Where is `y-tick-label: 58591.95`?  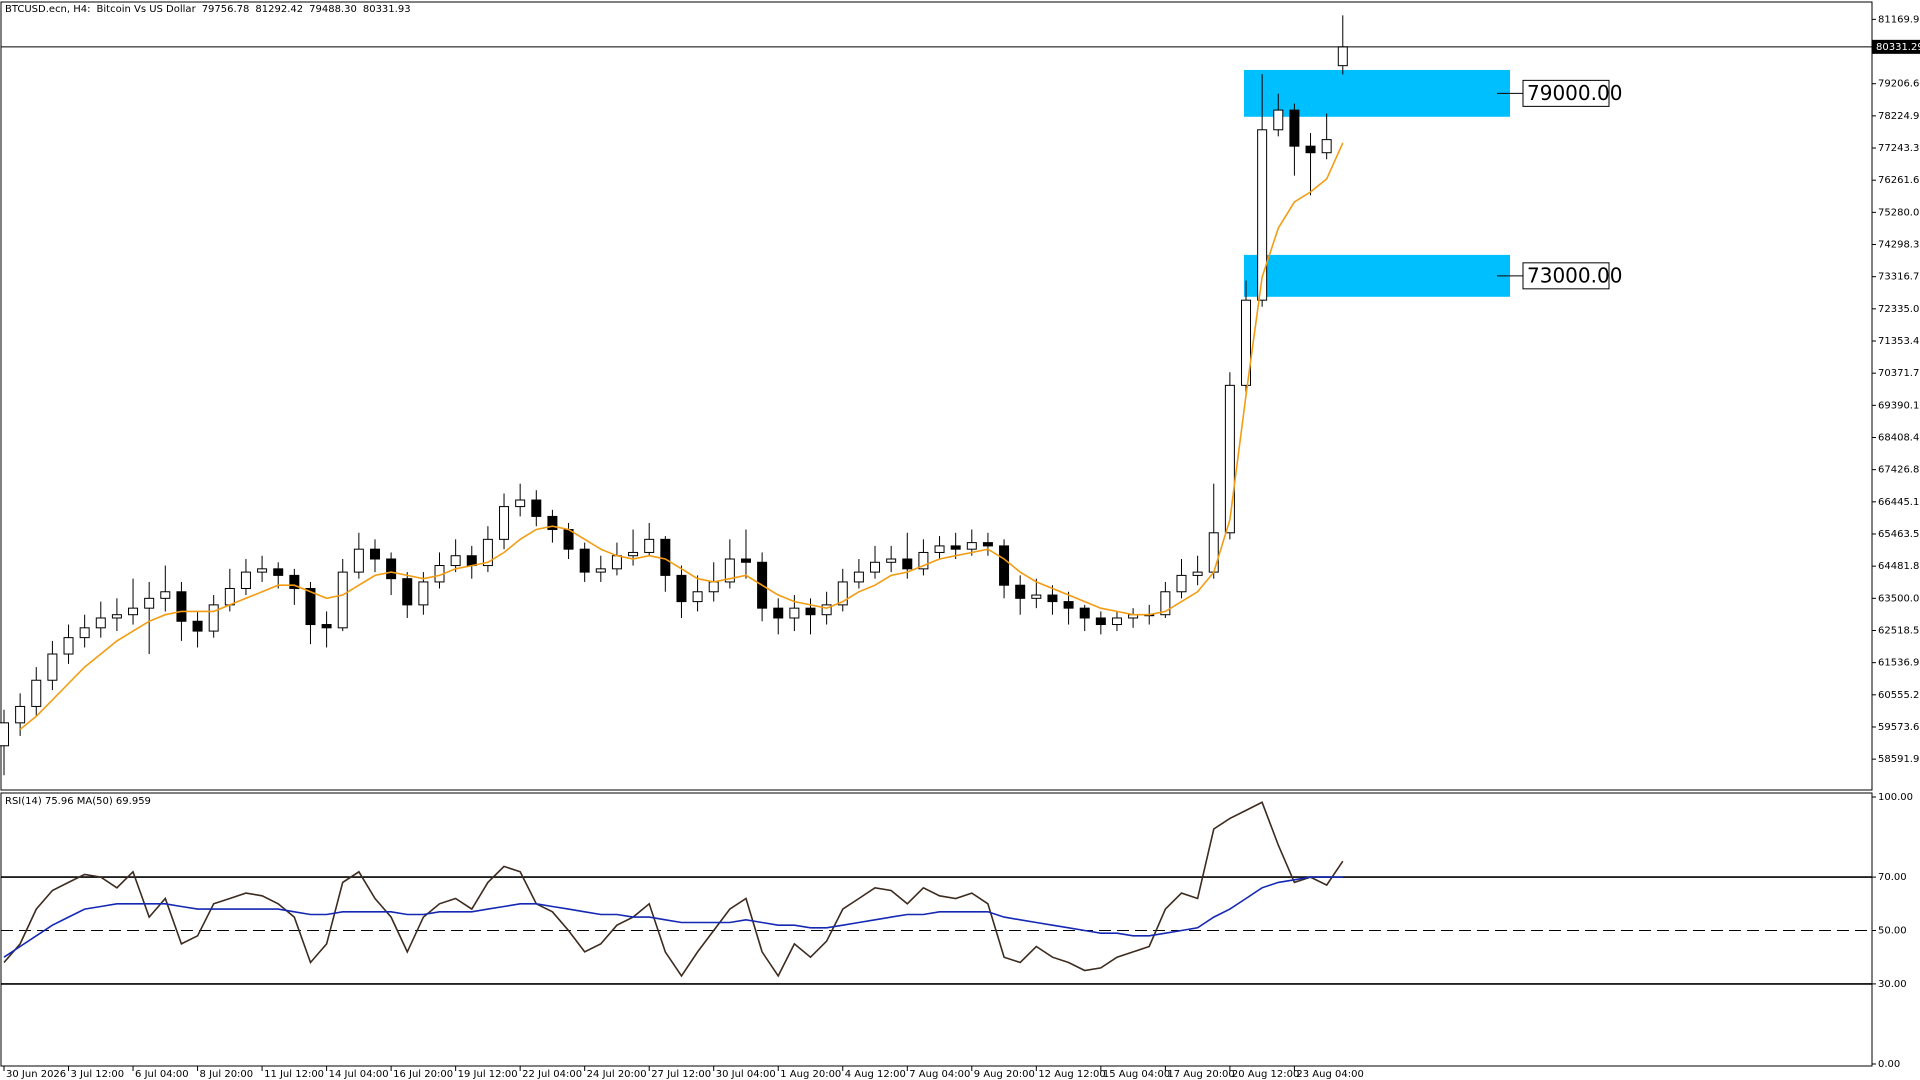 y-tick-label: 58591.95 is located at coordinates (1899, 759).